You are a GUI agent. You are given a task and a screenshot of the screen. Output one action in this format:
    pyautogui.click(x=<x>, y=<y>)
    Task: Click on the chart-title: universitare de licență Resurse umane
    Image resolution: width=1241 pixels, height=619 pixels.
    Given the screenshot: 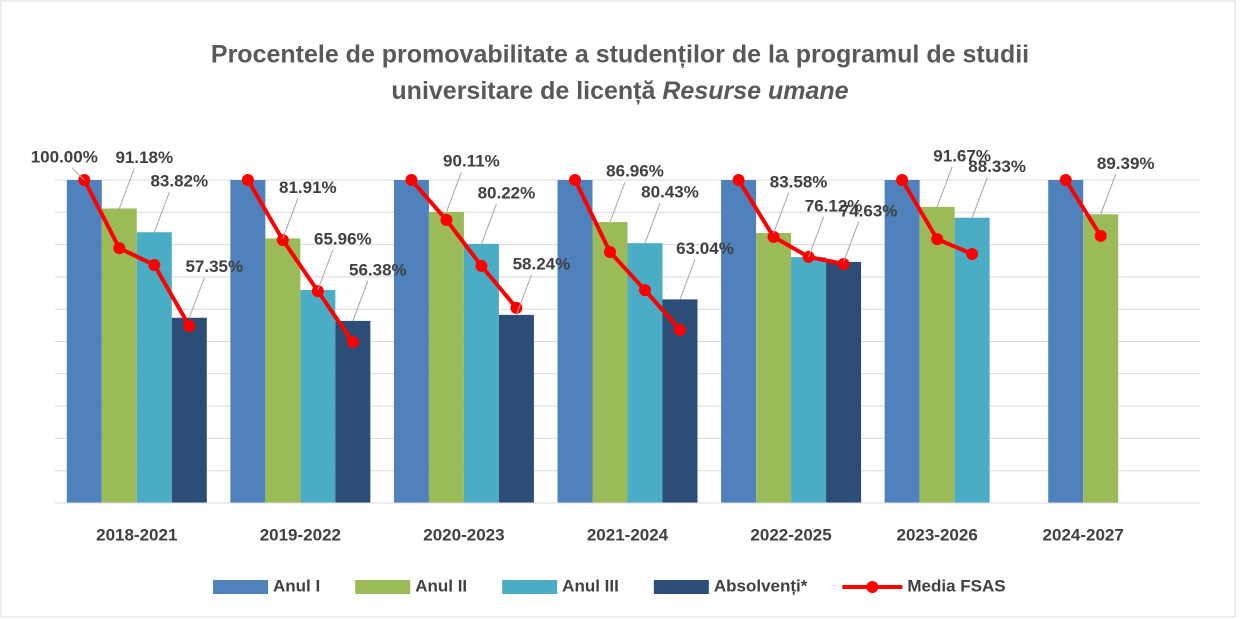 What is the action you would take?
    pyautogui.click(x=619, y=91)
    